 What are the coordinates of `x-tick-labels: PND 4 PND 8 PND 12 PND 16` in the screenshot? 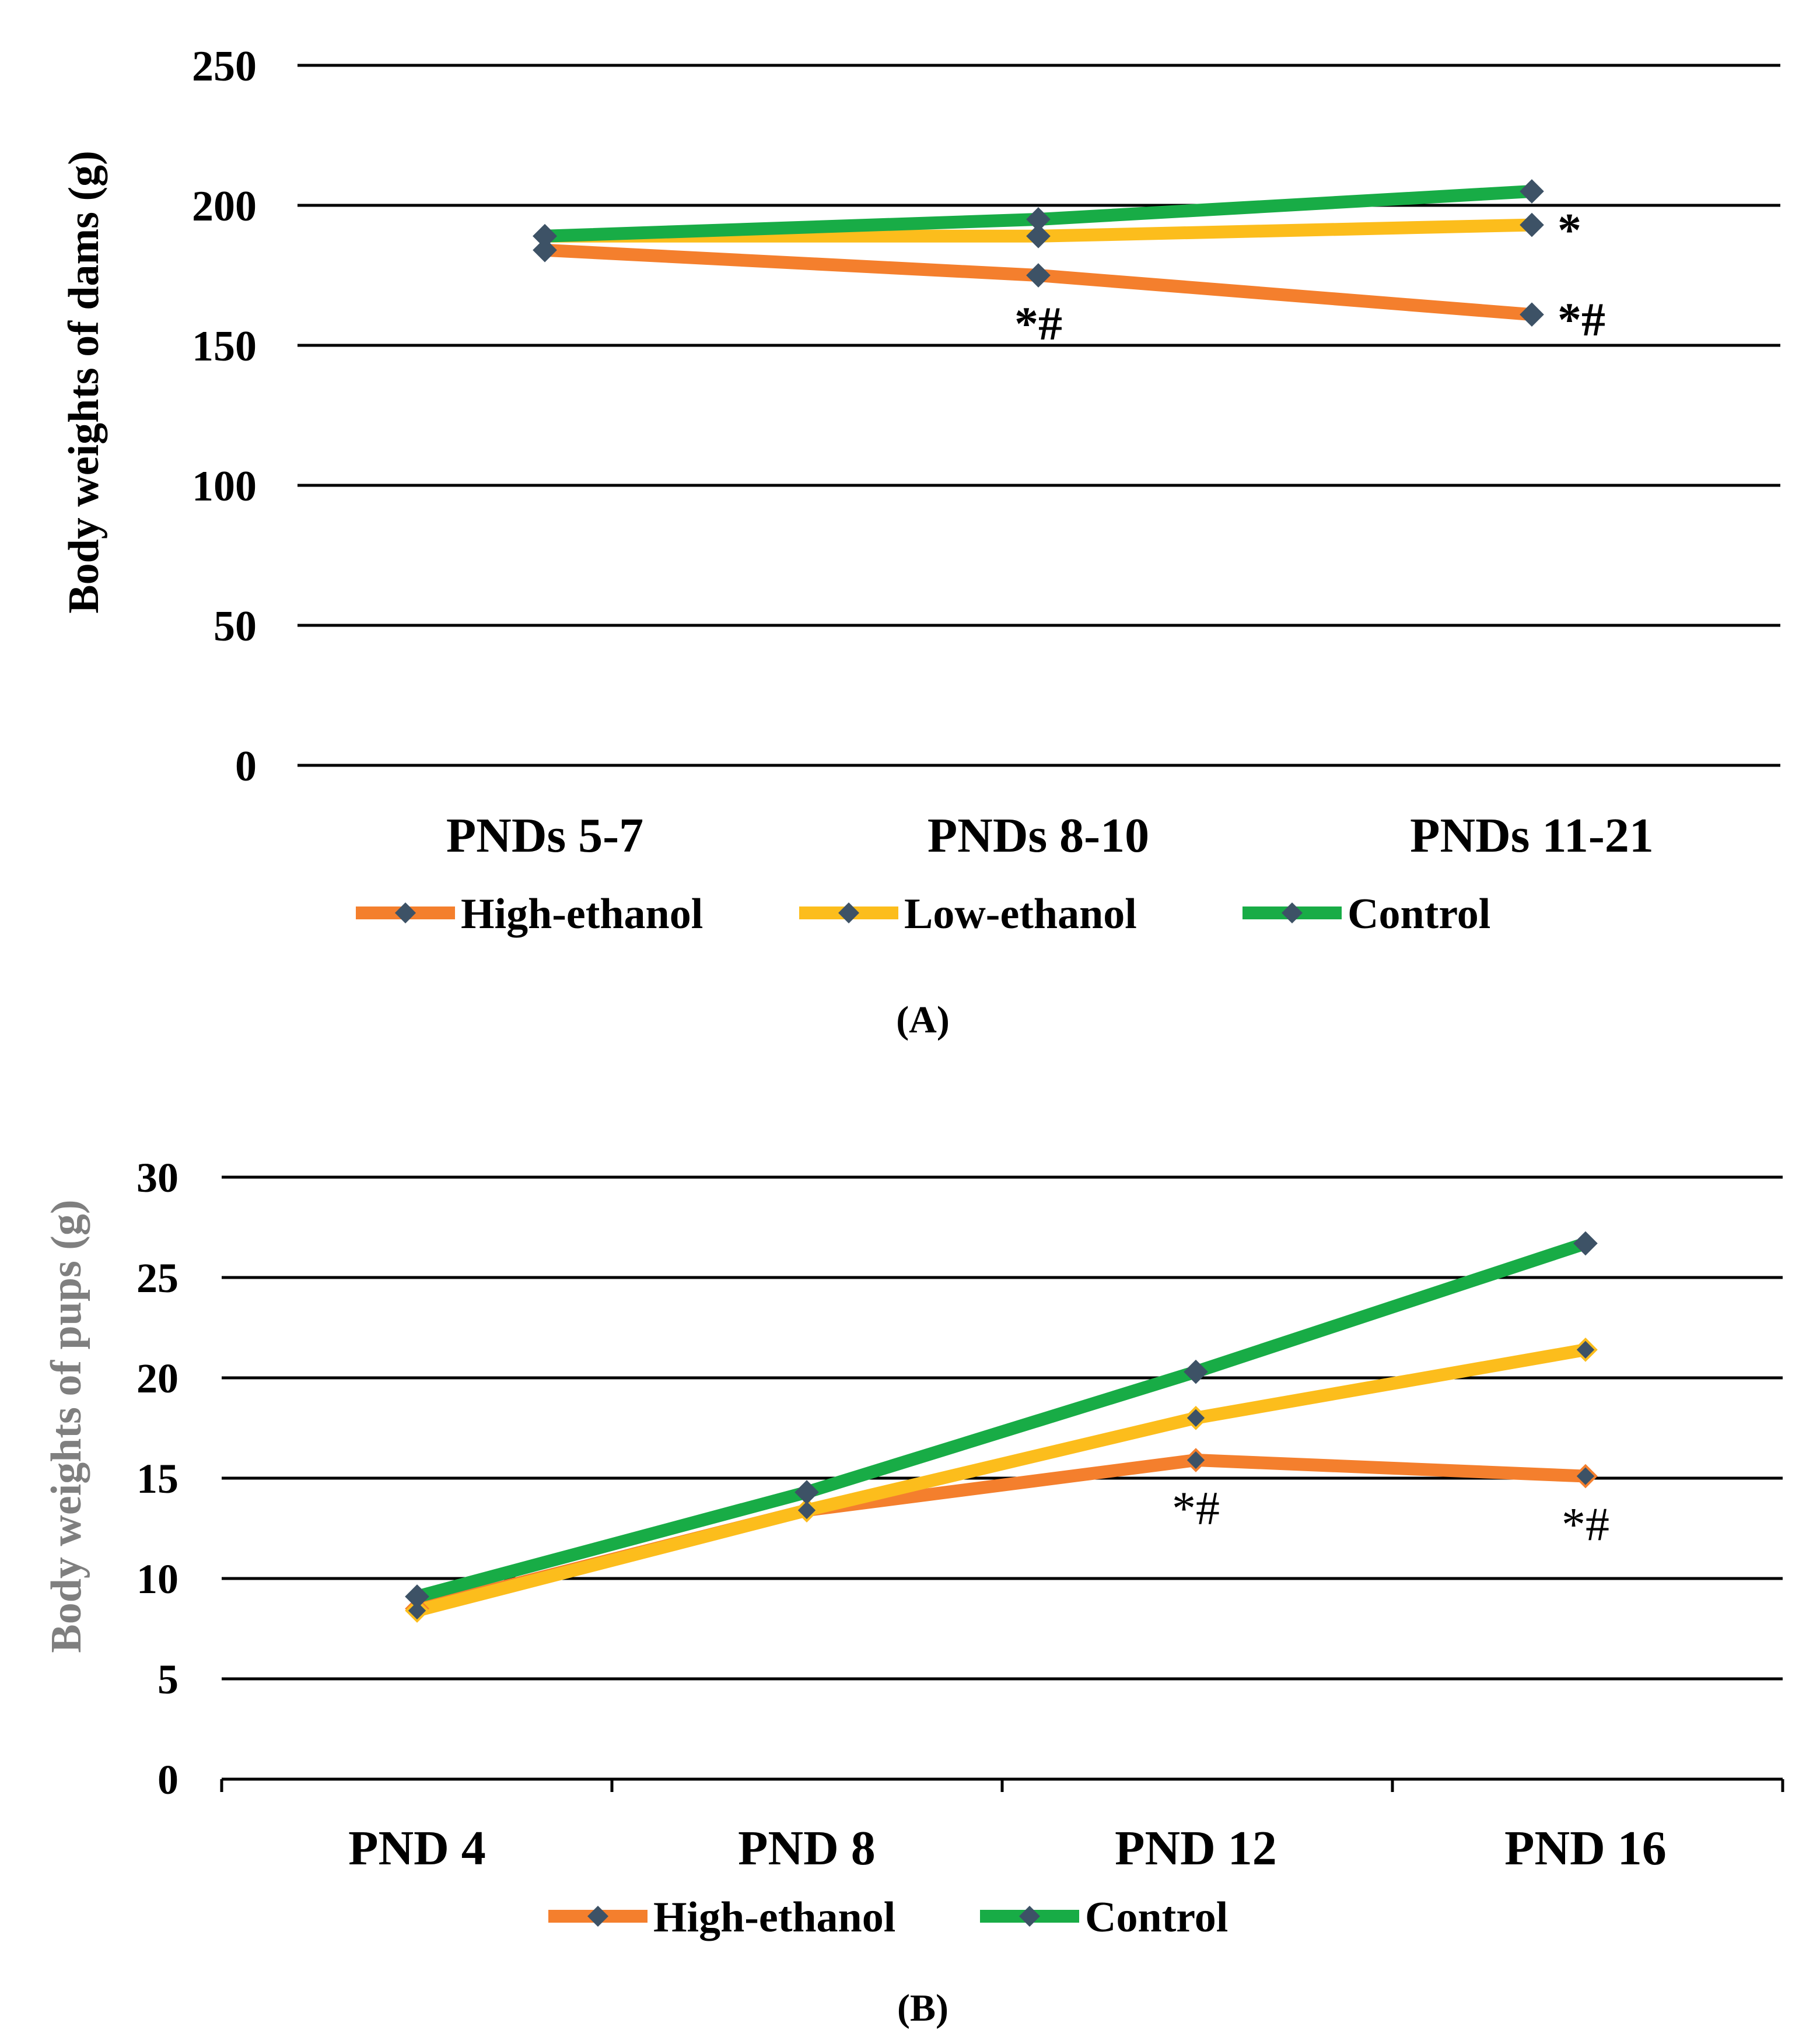 It's located at (1007, 1848).